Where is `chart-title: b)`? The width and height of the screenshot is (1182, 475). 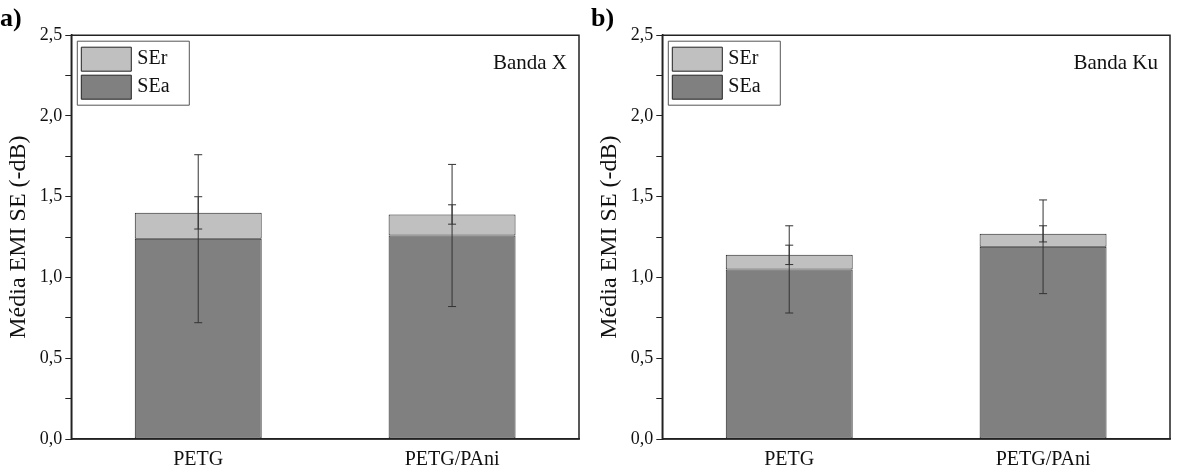
chart-title: b) is located at coordinates (603, 18).